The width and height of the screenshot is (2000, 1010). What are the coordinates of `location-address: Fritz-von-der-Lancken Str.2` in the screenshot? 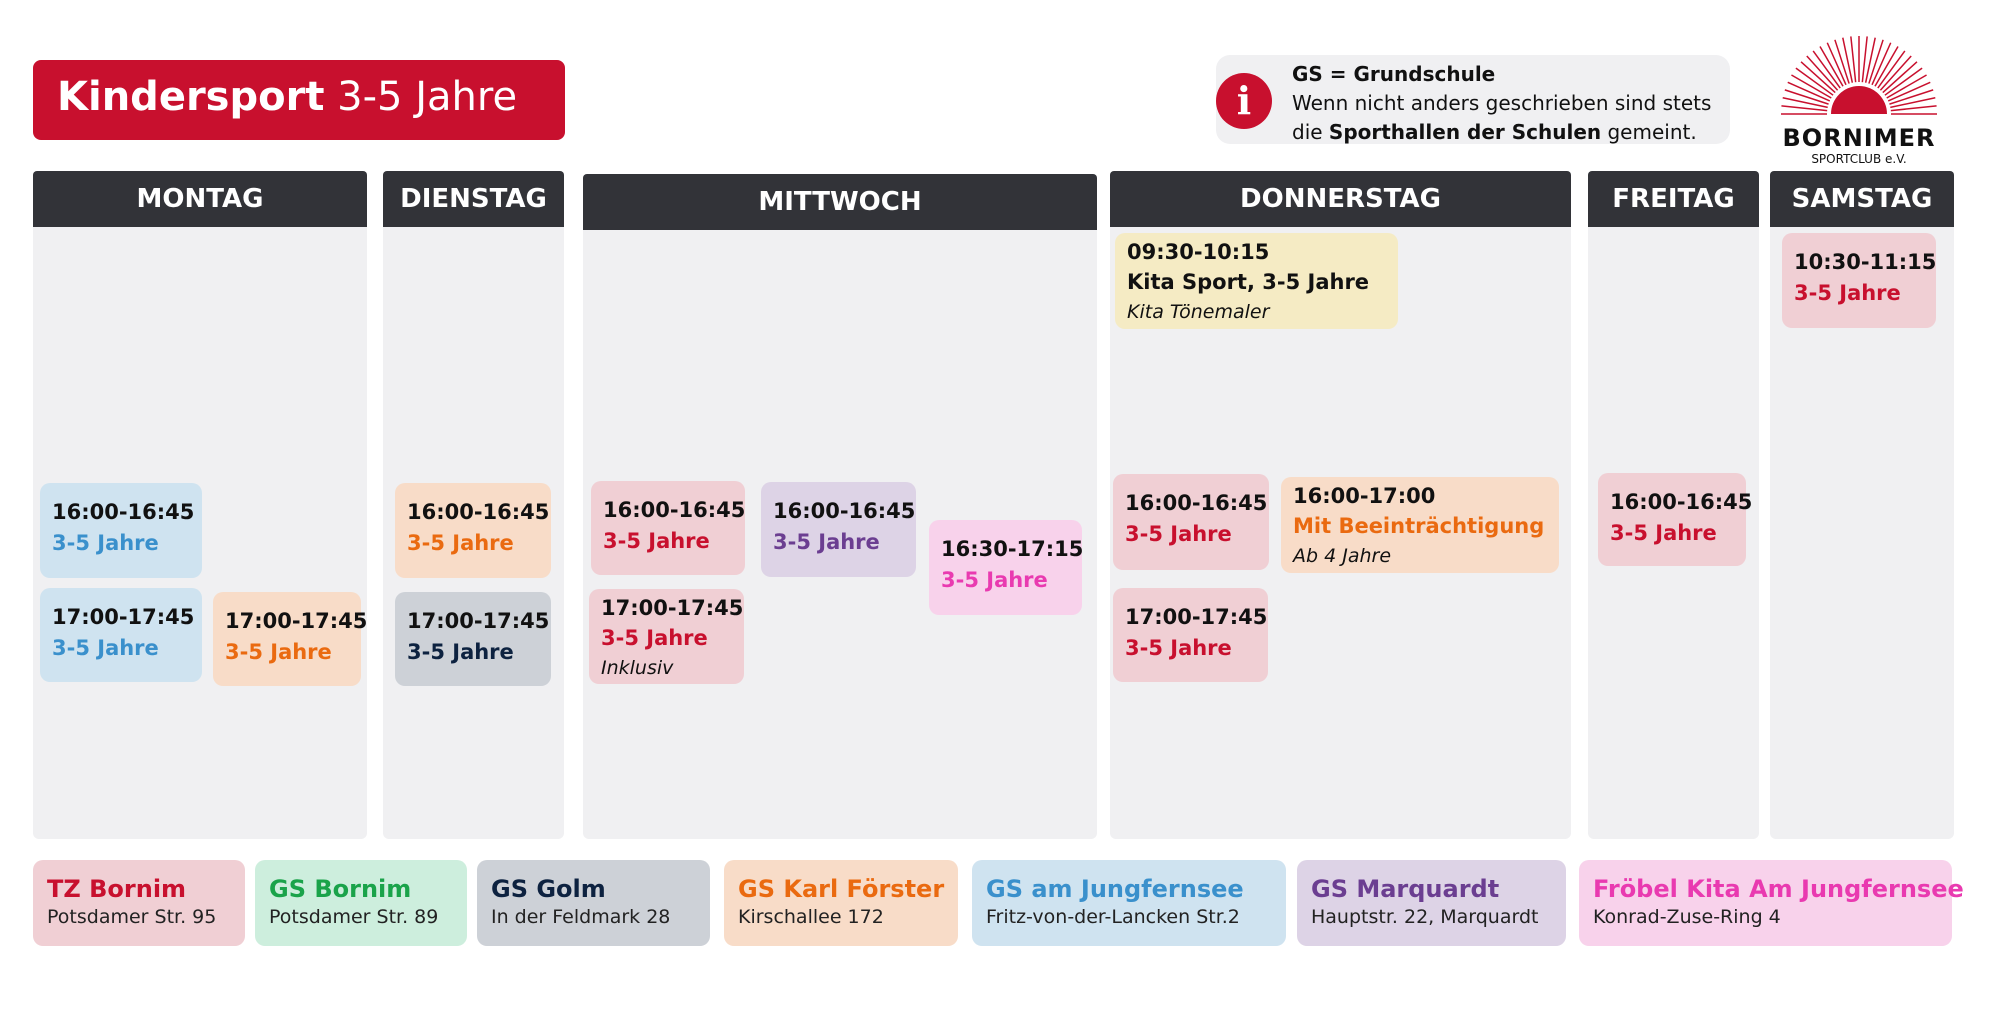 It's located at (1113, 917).